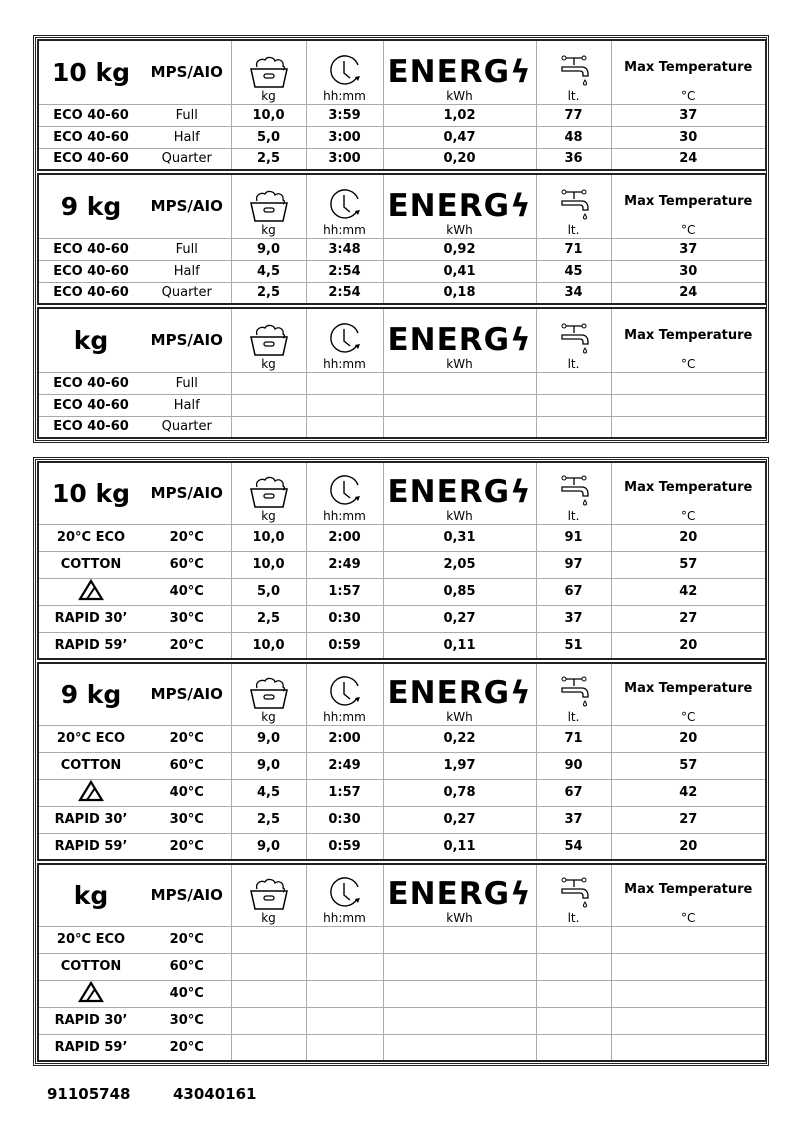  What do you see at coordinates (688, 293) in the screenshot?
I see `max-temp-cell: 24` at bounding box center [688, 293].